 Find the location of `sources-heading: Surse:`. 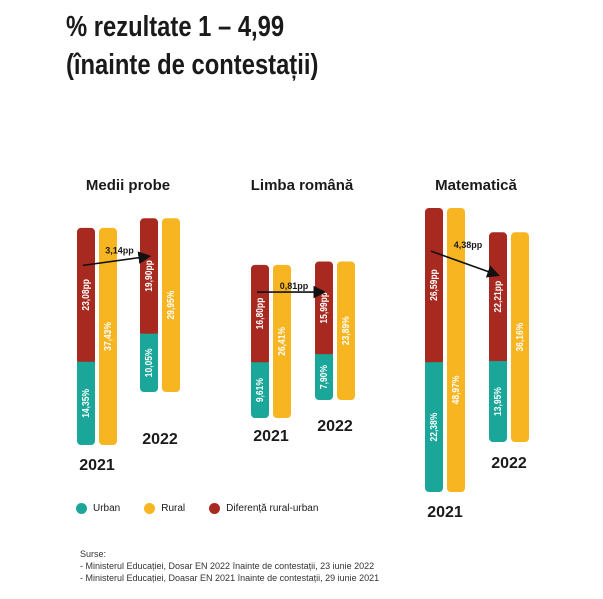

sources-heading: Surse: is located at coordinates (93, 554).